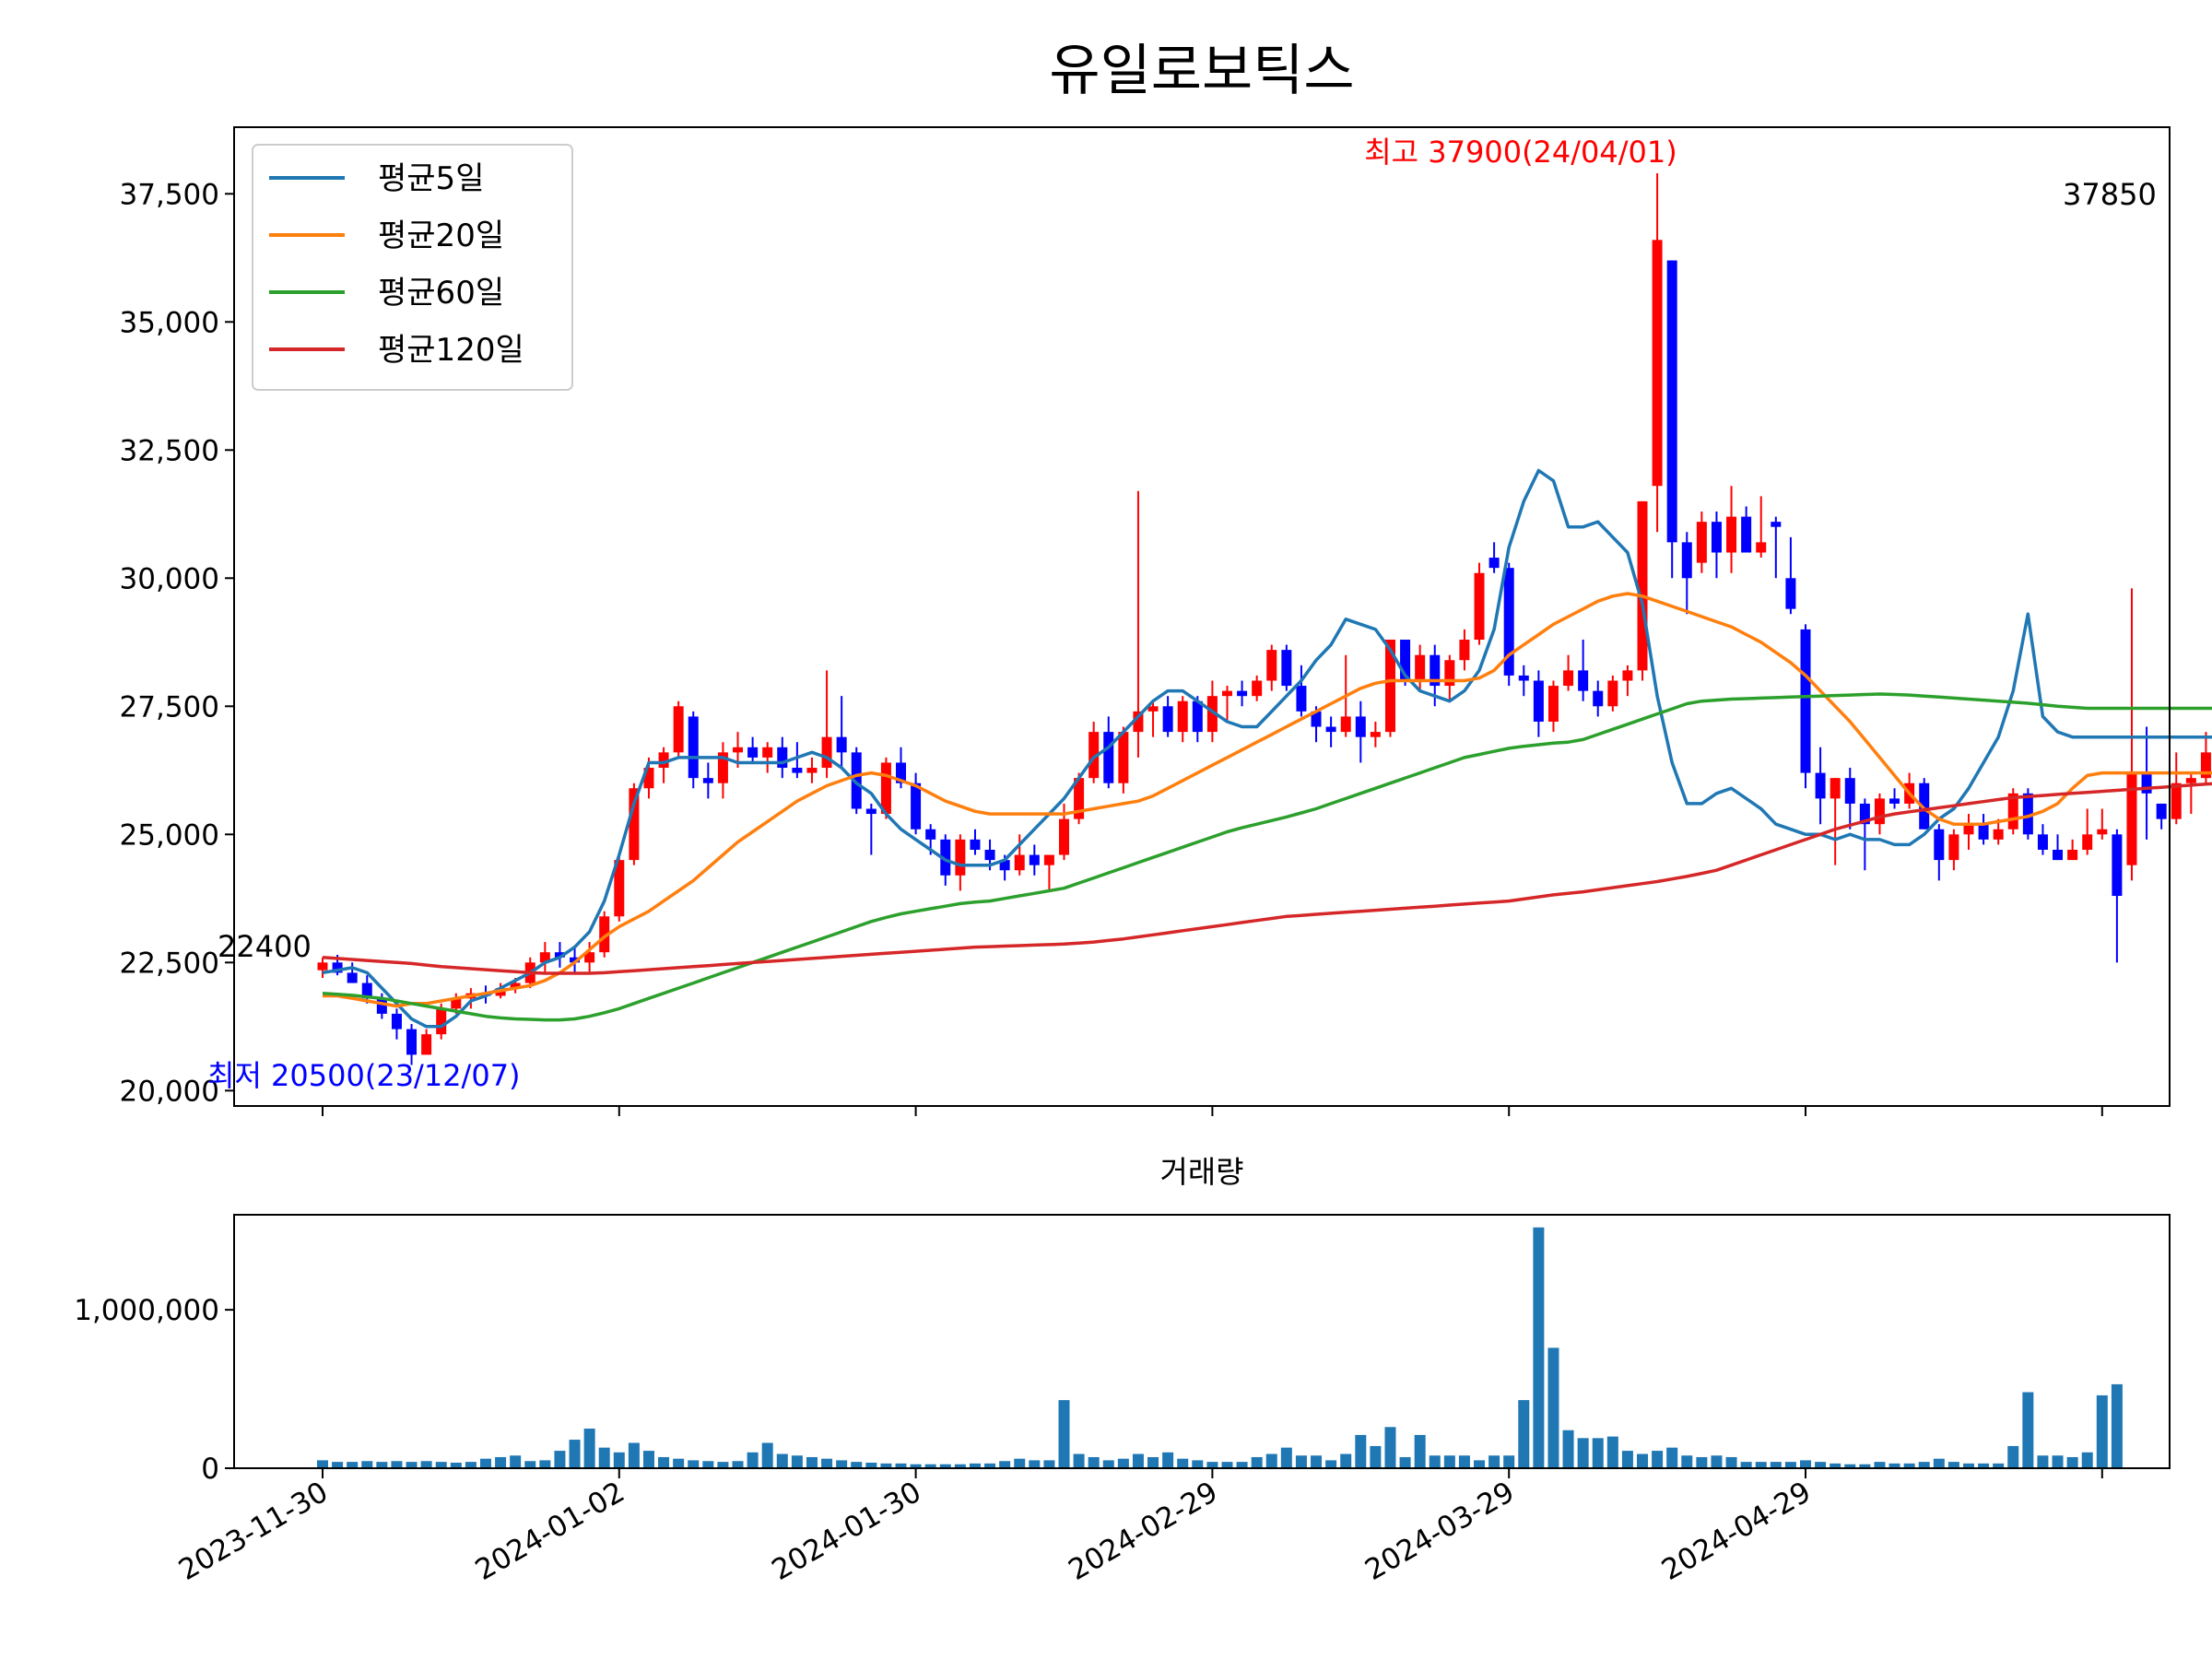  I want to click on legend-box, so click(412, 267).